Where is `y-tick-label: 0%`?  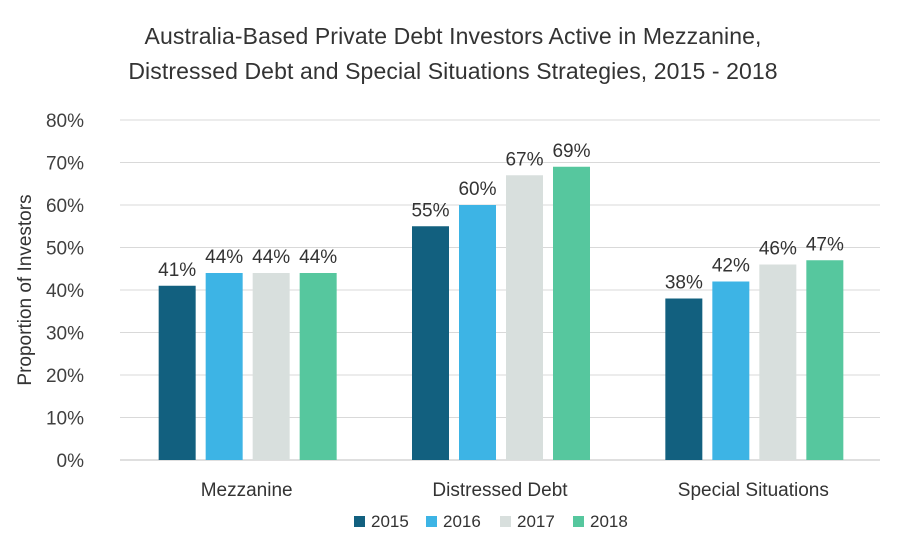
y-tick-label: 0% is located at coordinates (71, 461).